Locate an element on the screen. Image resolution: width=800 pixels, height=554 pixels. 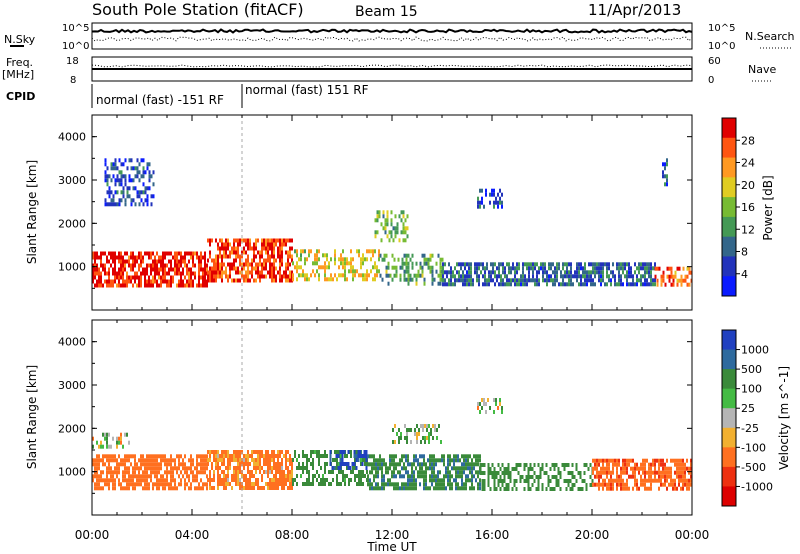
y-tick-label: 1000 is located at coordinates (72, 267).